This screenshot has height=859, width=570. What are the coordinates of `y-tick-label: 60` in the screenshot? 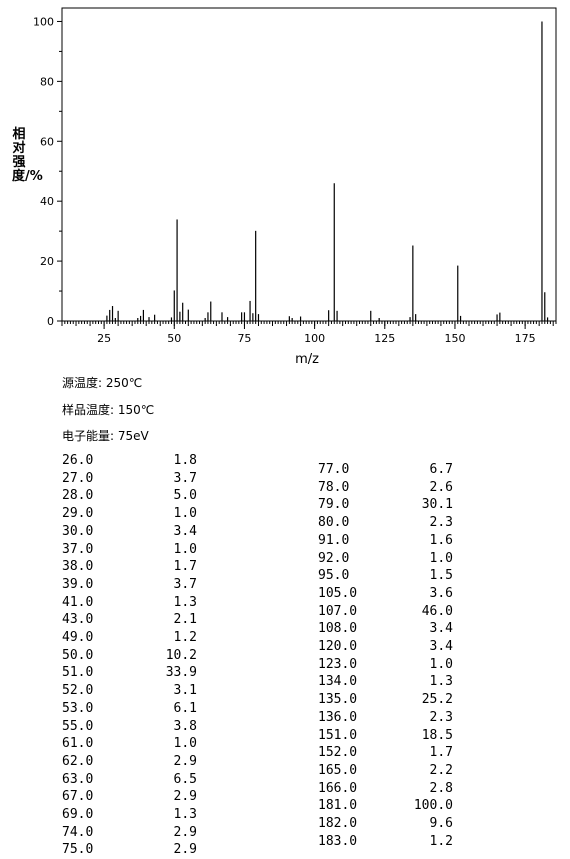 It's located at (47, 141).